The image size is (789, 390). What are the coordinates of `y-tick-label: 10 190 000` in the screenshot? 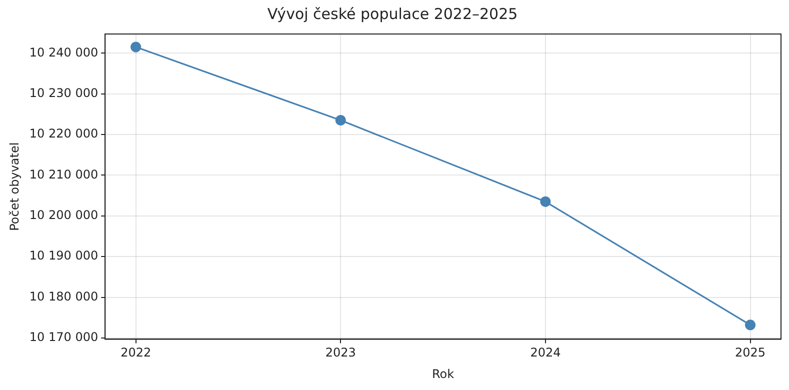 It's located at (63, 255).